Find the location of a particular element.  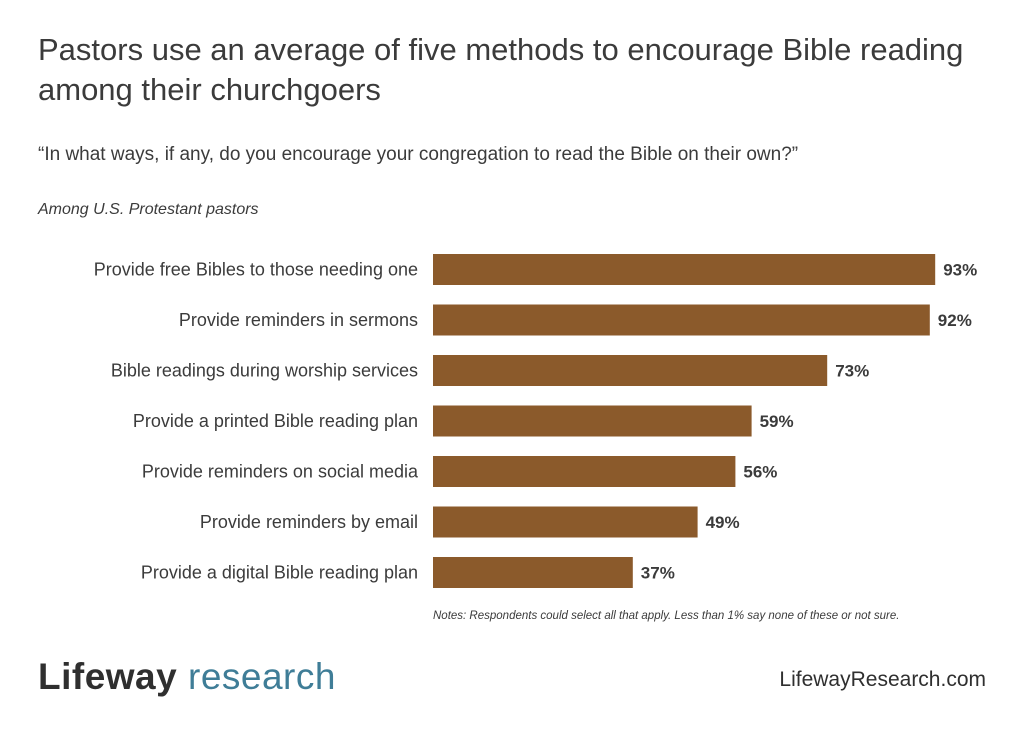

category-label: Provide reminders in sermons is located at coordinates (298, 320).